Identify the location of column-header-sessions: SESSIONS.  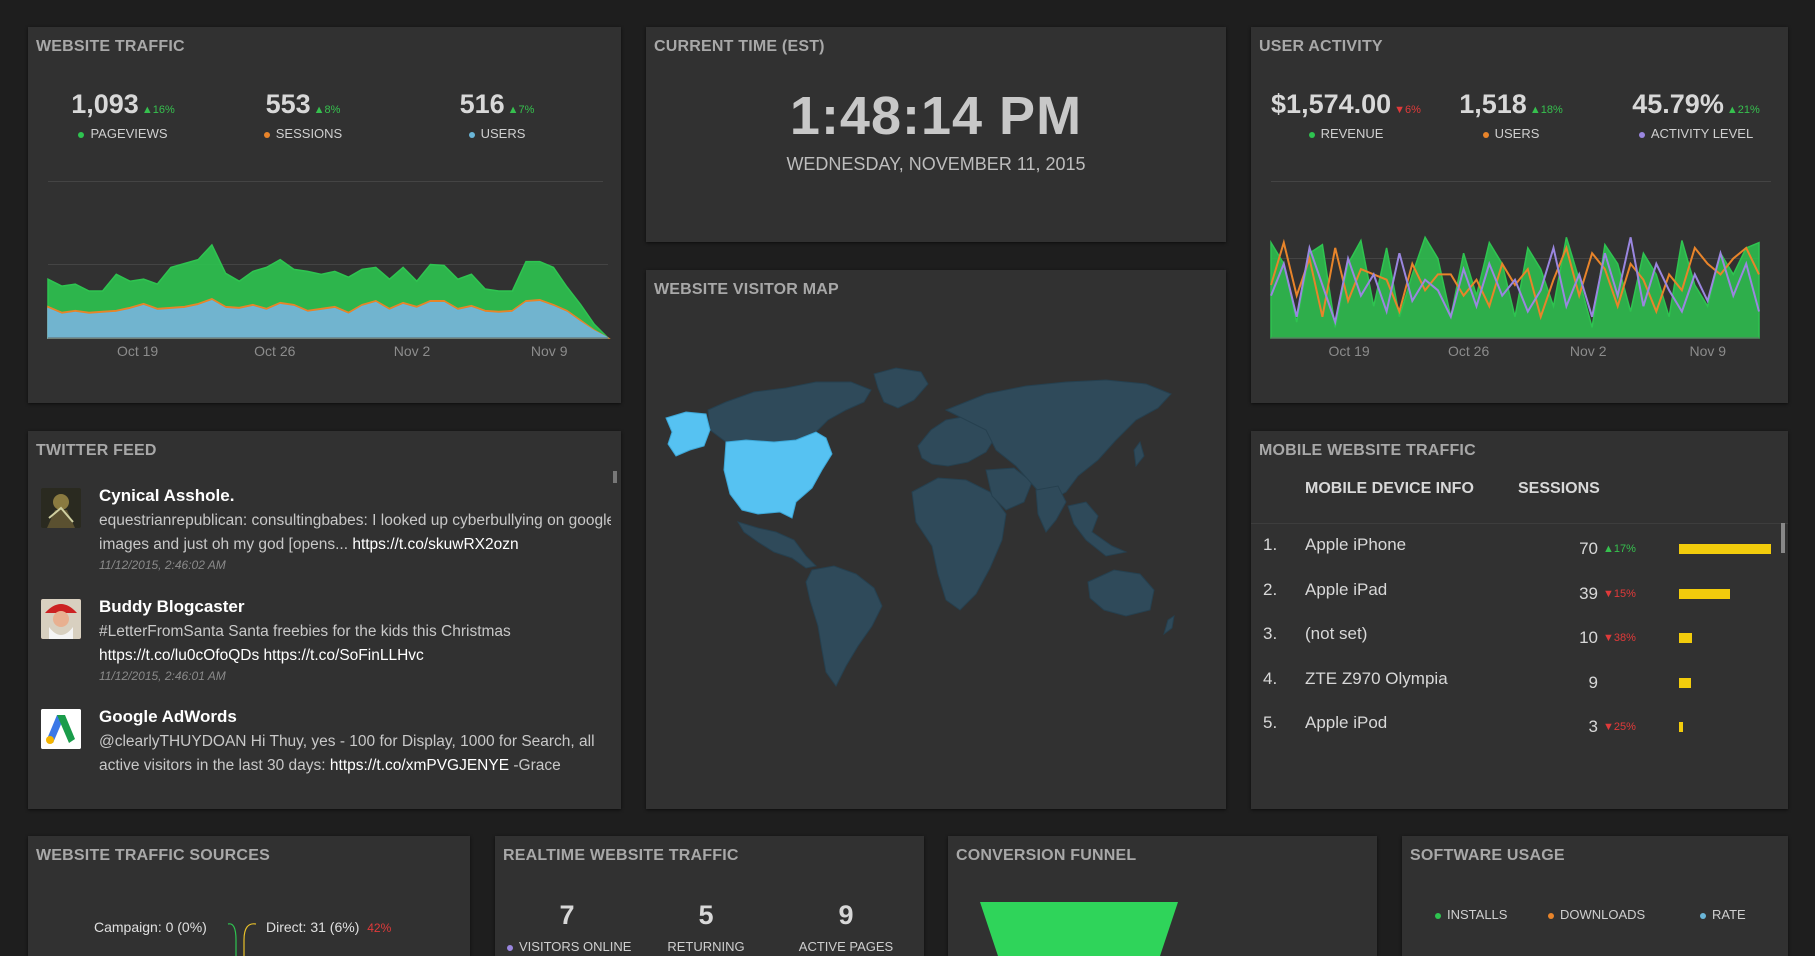
(1559, 488).